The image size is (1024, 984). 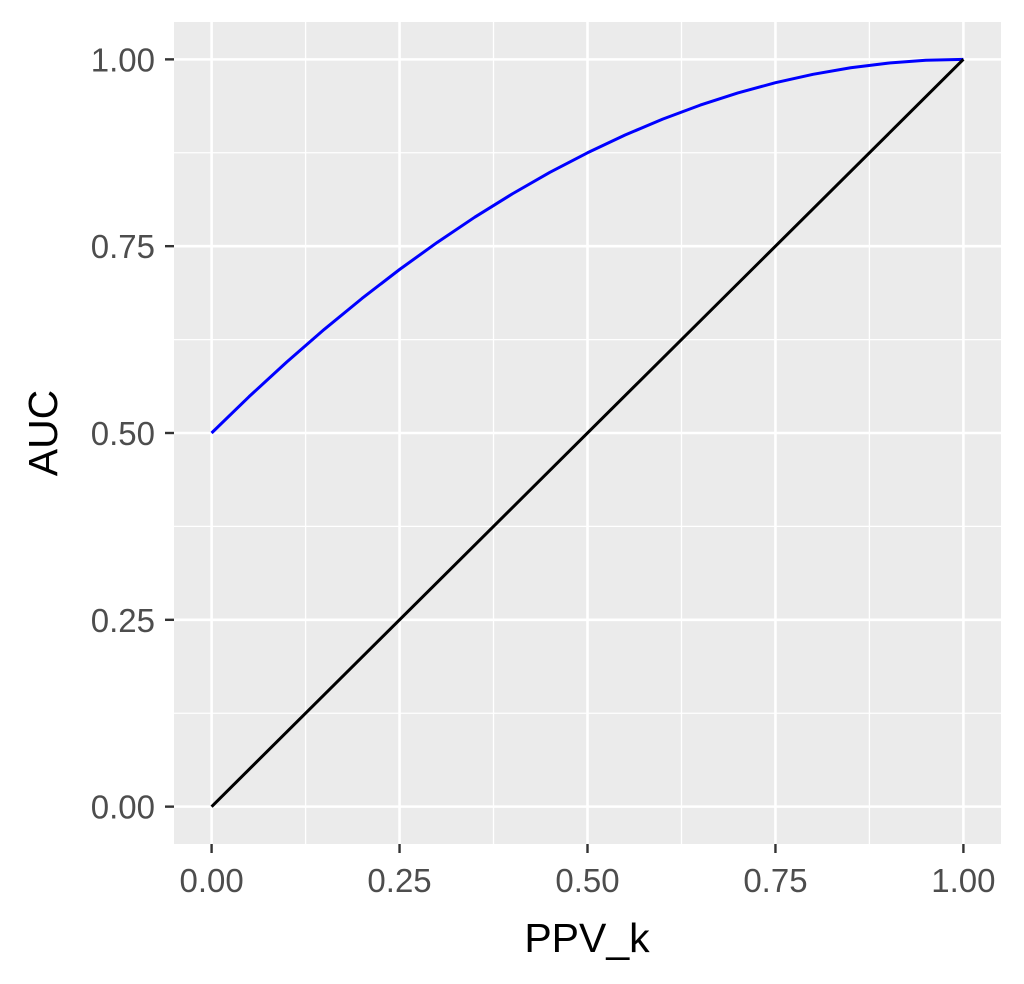 What do you see at coordinates (123, 620) in the screenshot?
I see `y-tick-label: 0.25` at bounding box center [123, 620].